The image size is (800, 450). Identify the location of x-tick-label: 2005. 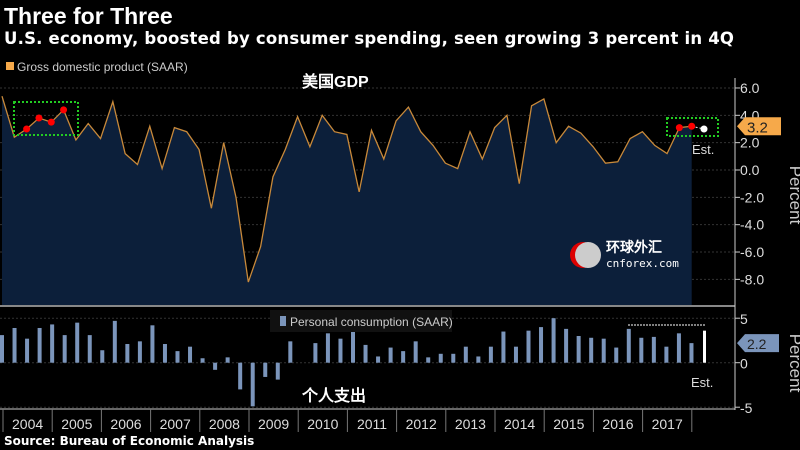
(76, 424).